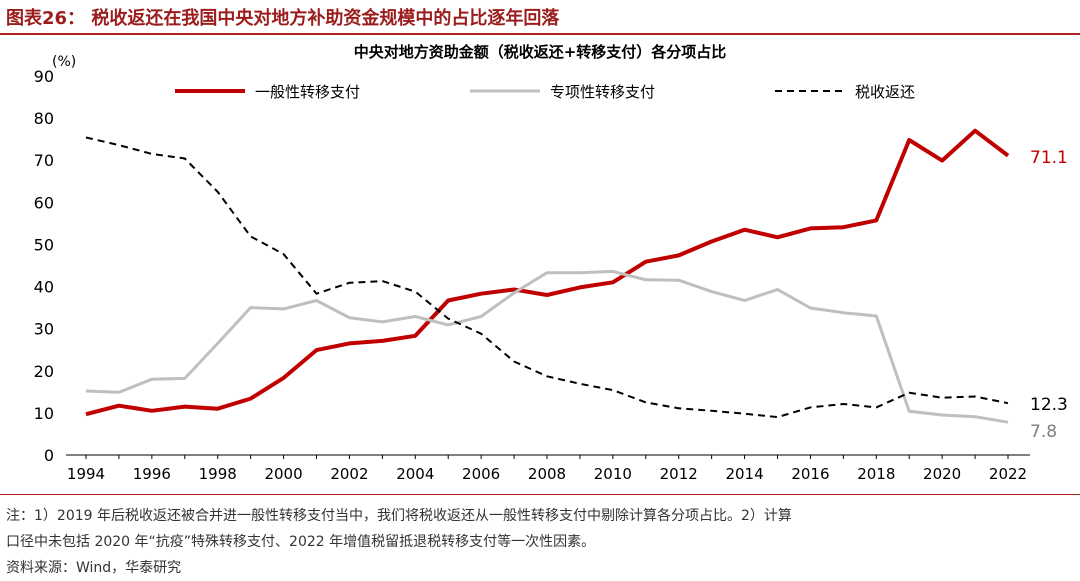 The height and width of the screenshot is (581, 1080). Describe the element at coordinates (540, 34) in the screenshot. I see `title-rule` at that location.